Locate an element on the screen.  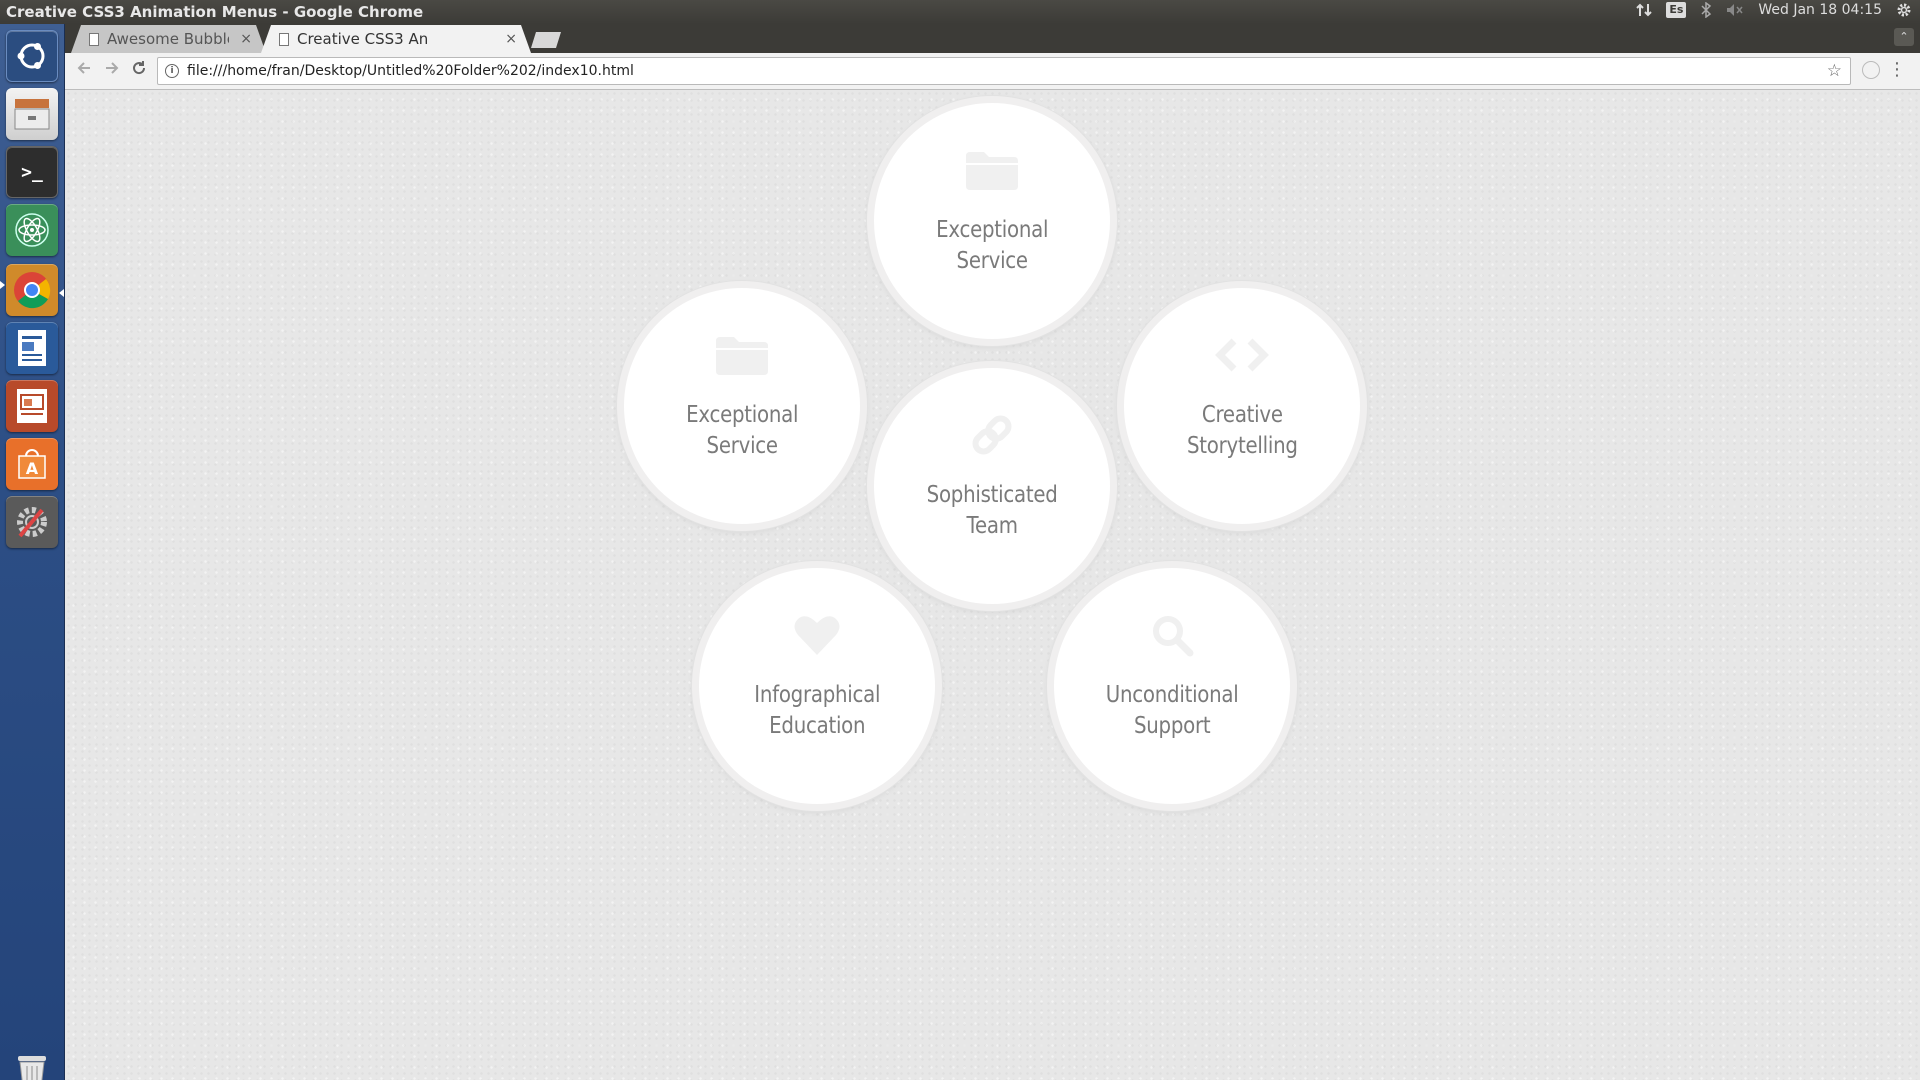
new-tab-button is located at coordinates (546, 40).